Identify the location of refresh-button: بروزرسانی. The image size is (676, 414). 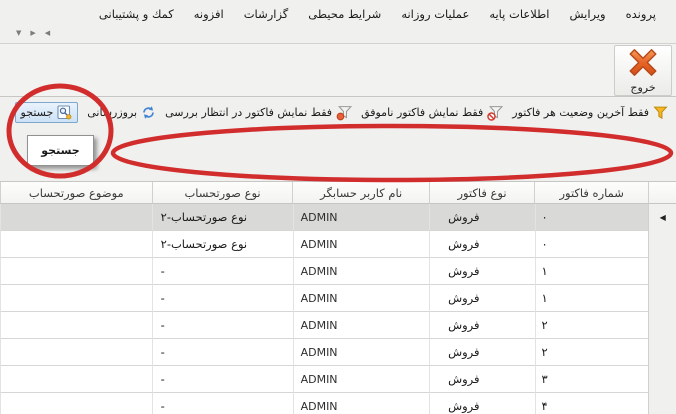
(121, 112).